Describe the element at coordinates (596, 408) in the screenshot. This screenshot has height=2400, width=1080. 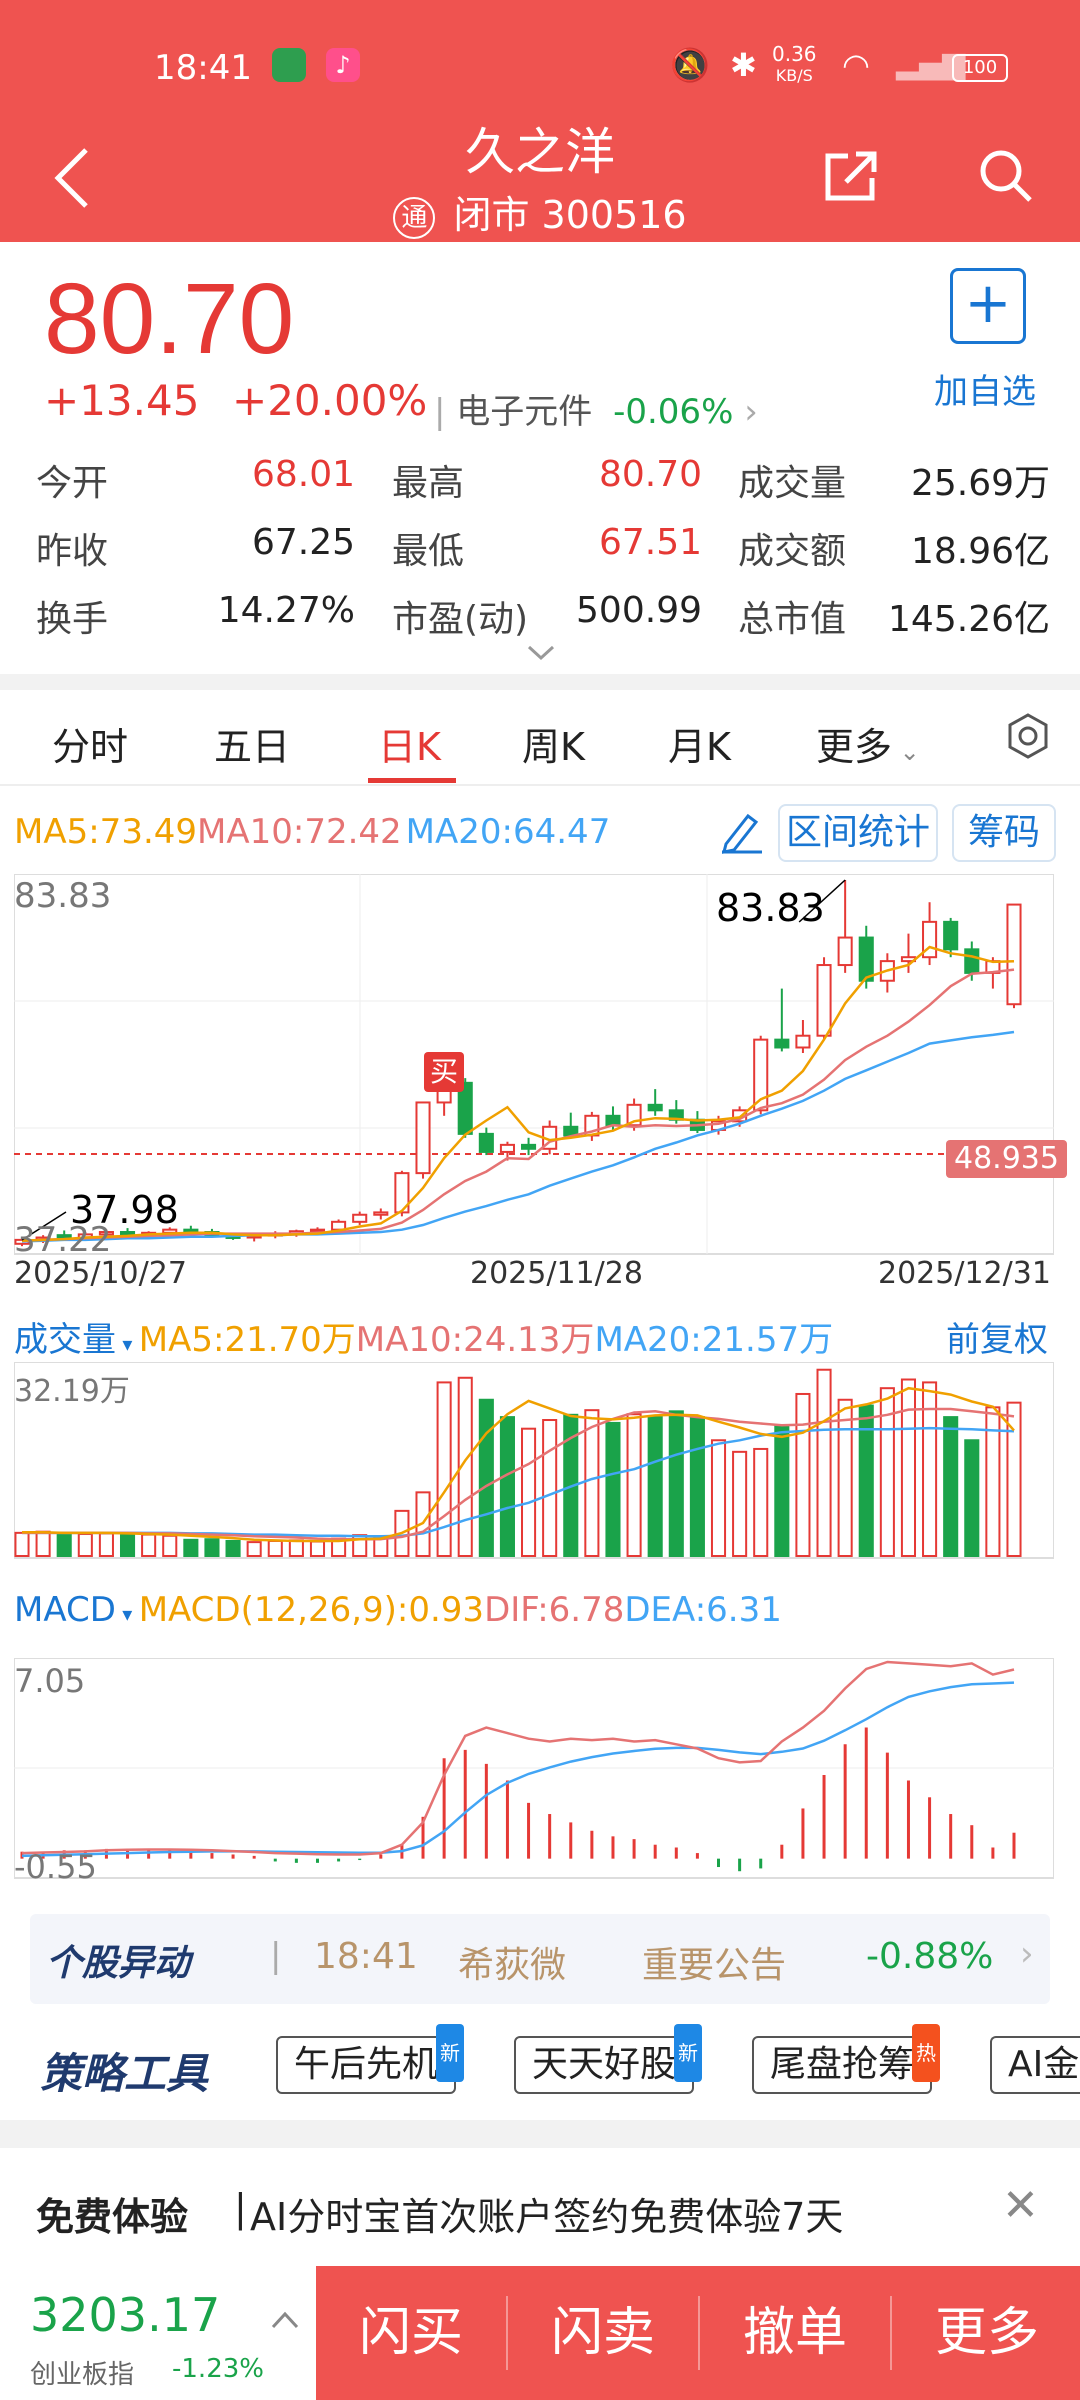
I see `sector-info: | 电子元件 -0.06% ›` at that location.